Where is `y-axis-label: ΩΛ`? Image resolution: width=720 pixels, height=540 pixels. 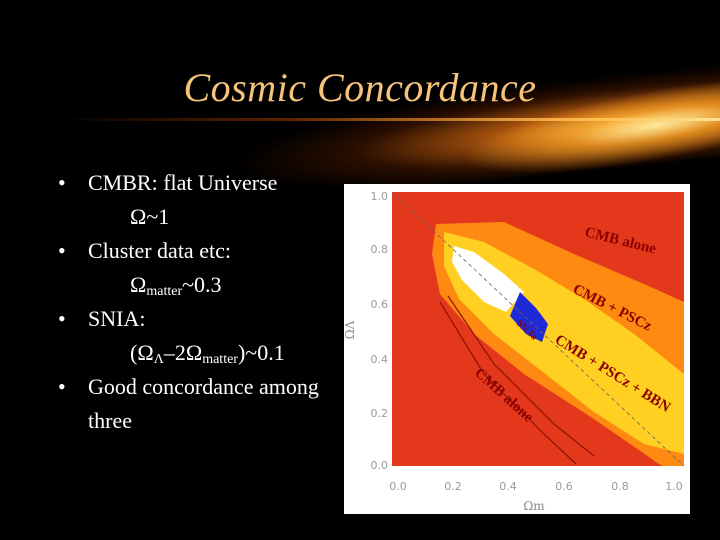
y-axis-label: ΩΛ is located at coordinates (350, 329).